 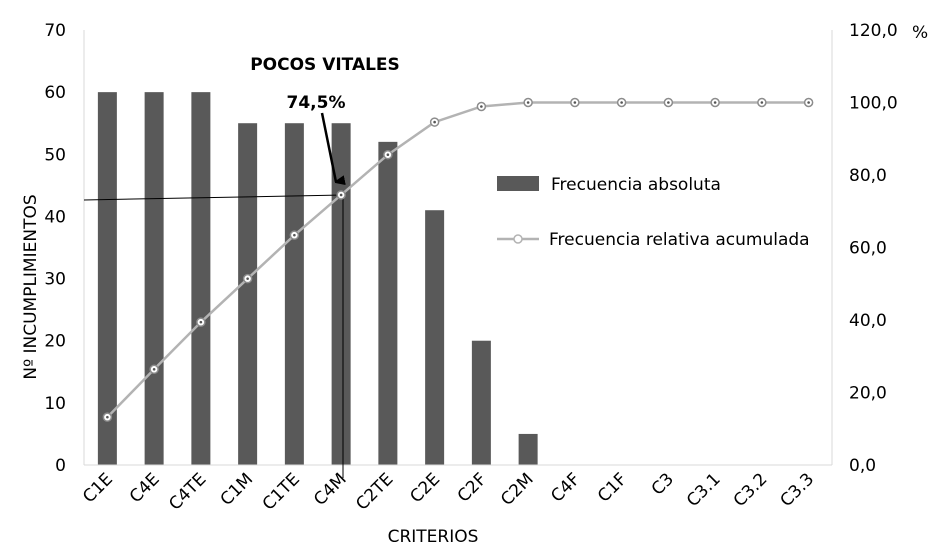 What do you see at coordinates (425, 488) in the screenshot?
I see `x-tick-label: C2E` at bounding box center [425, 488].